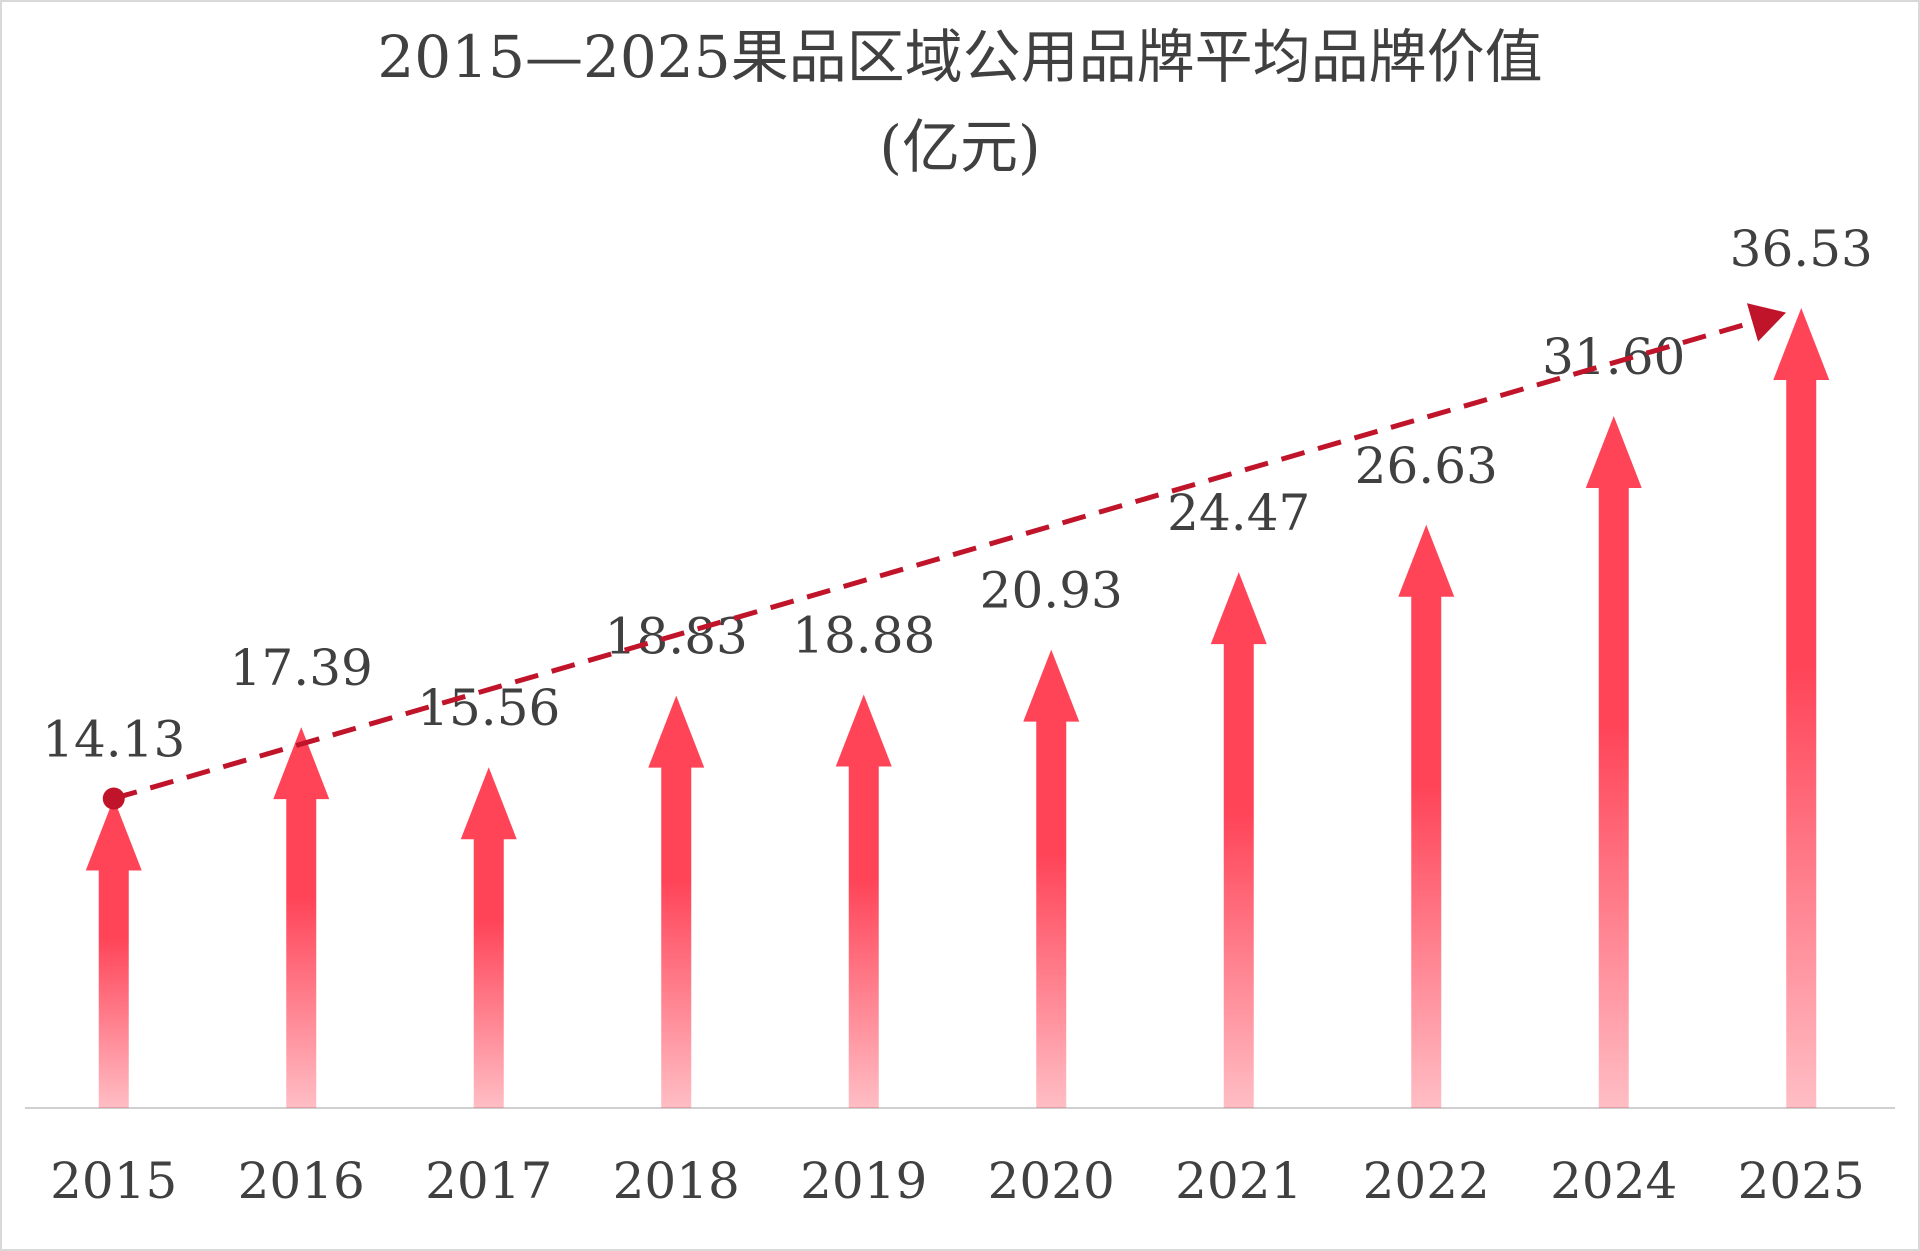  What do you see at coordinates (1426, 466) in the screenshot?
I see `value-label: 26.63` at bounding box center [1426, 466].